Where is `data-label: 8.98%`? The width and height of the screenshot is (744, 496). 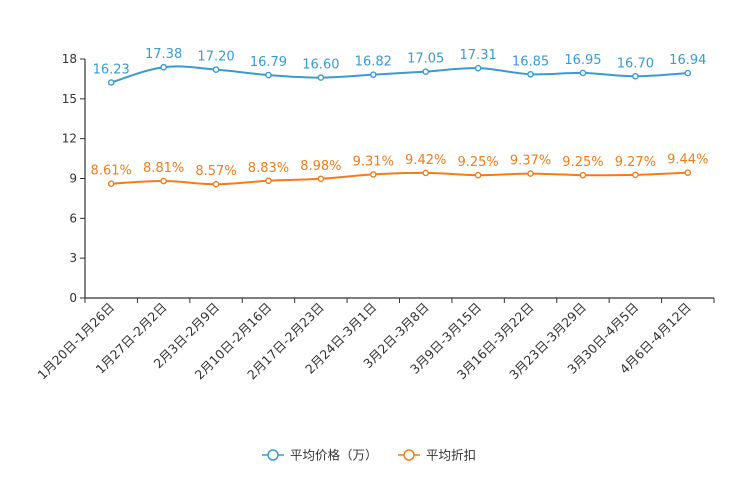
data-label: 8.98% is located at coordinates (320, 166).